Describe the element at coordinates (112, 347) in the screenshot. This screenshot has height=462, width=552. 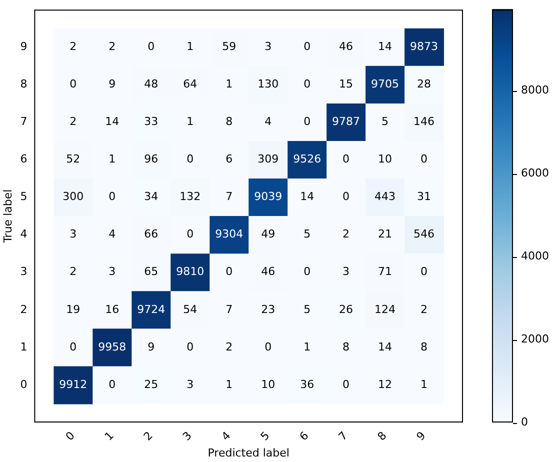
I see `data-label: 9958` at that location.